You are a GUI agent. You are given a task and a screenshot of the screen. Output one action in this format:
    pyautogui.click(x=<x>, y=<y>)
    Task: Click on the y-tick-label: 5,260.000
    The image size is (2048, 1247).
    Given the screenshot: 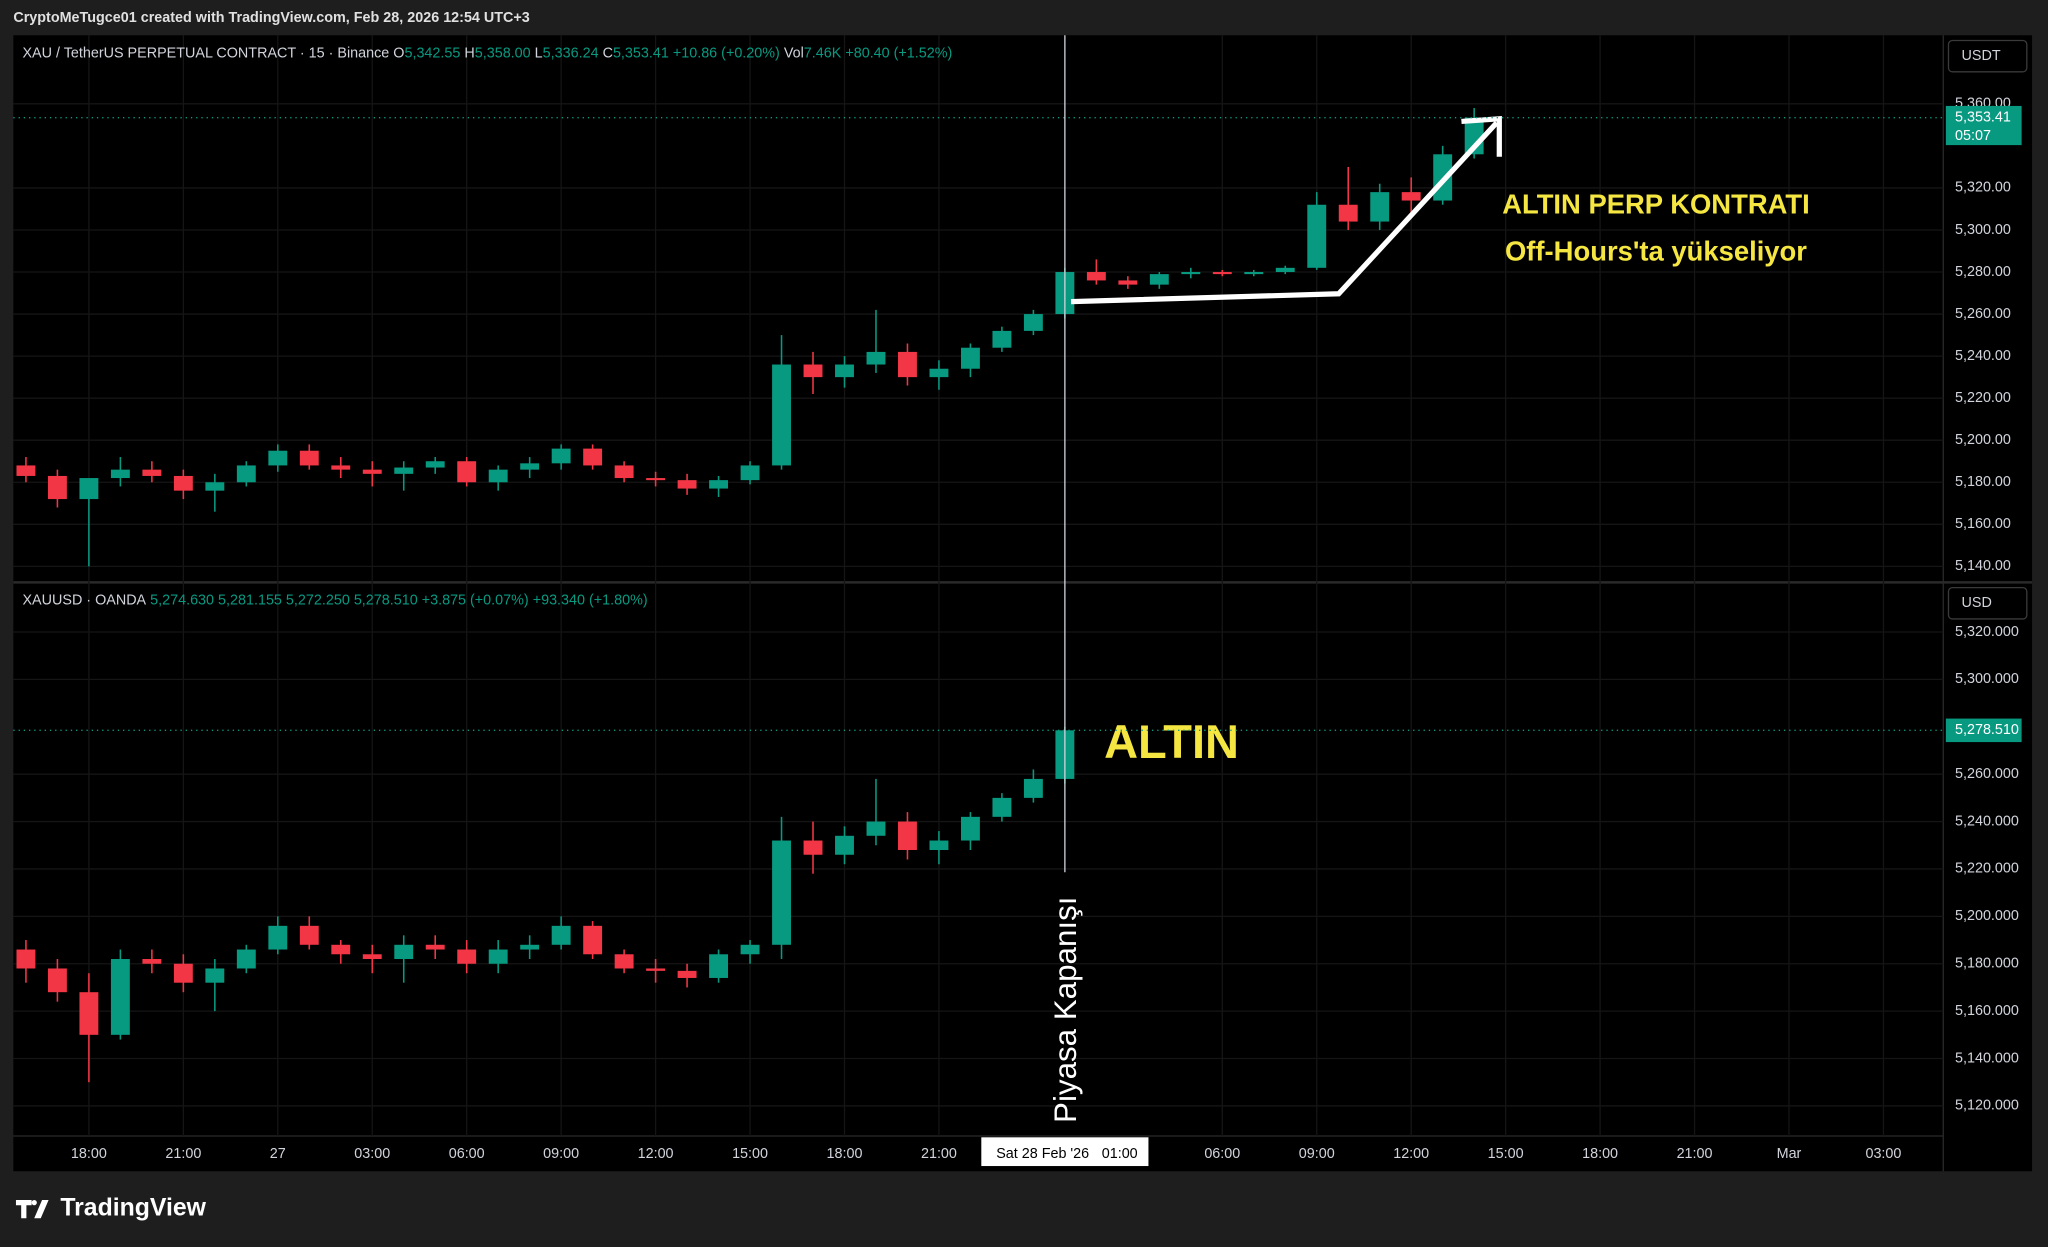 What is the action you would take?
    pyautogui.click(x=1987, y=774)
    